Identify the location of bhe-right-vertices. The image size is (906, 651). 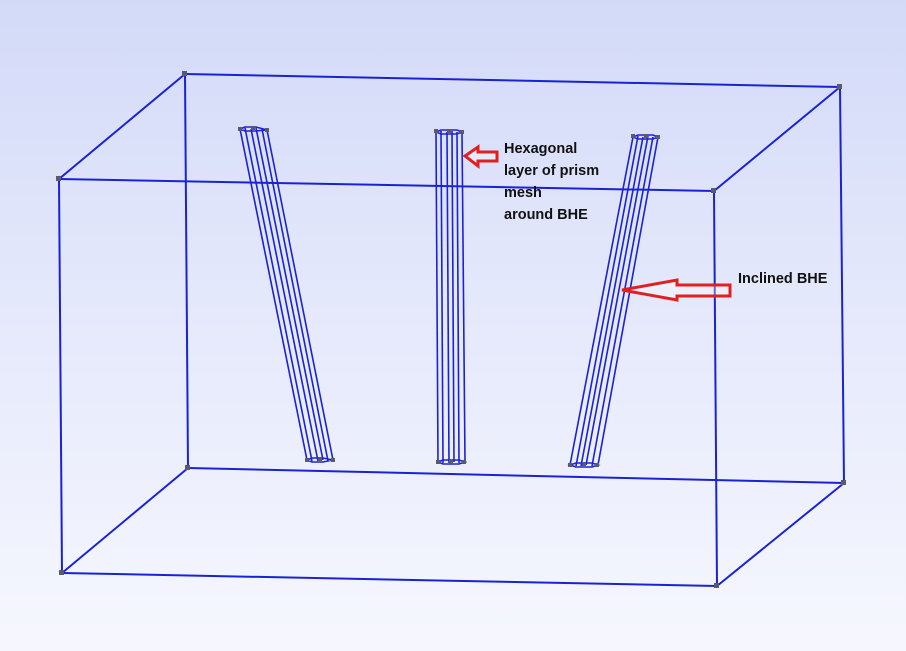
(614, 300).